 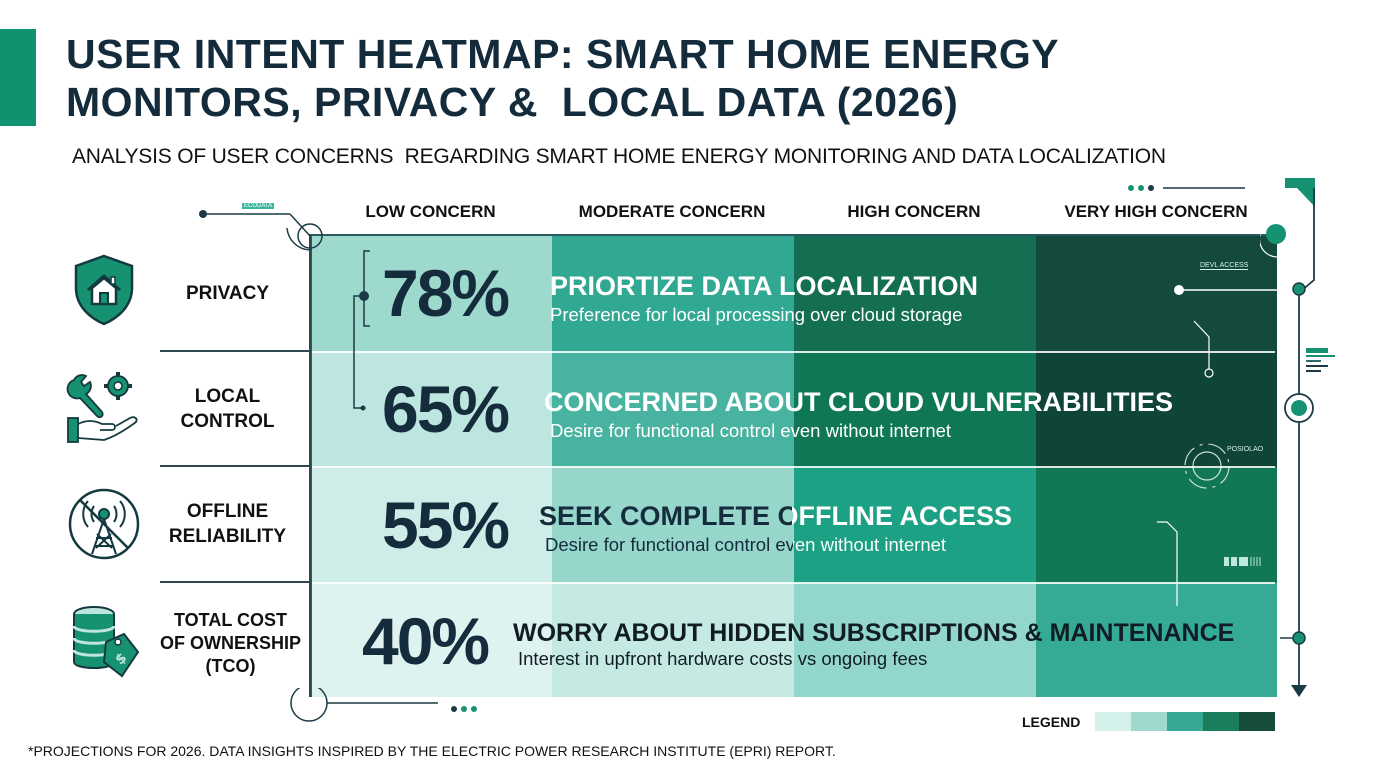 What do you see at coordinates (426, 641) in the screenshot?
I see `percent-tco: 40%` at bounding box center [426, 641].